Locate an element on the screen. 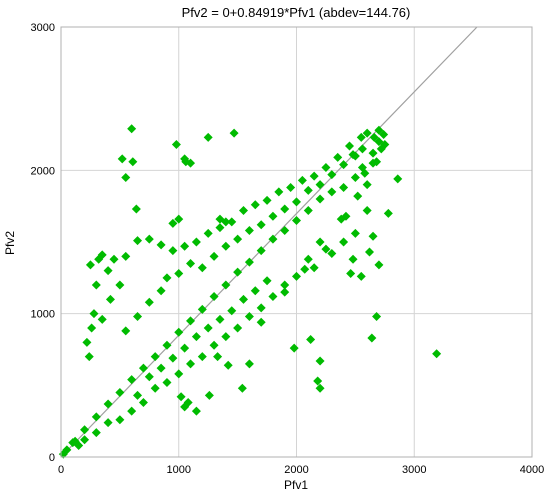  x-tick-labels: 0 1000 2000 3000 4000 is located at coordinates (301, 470).